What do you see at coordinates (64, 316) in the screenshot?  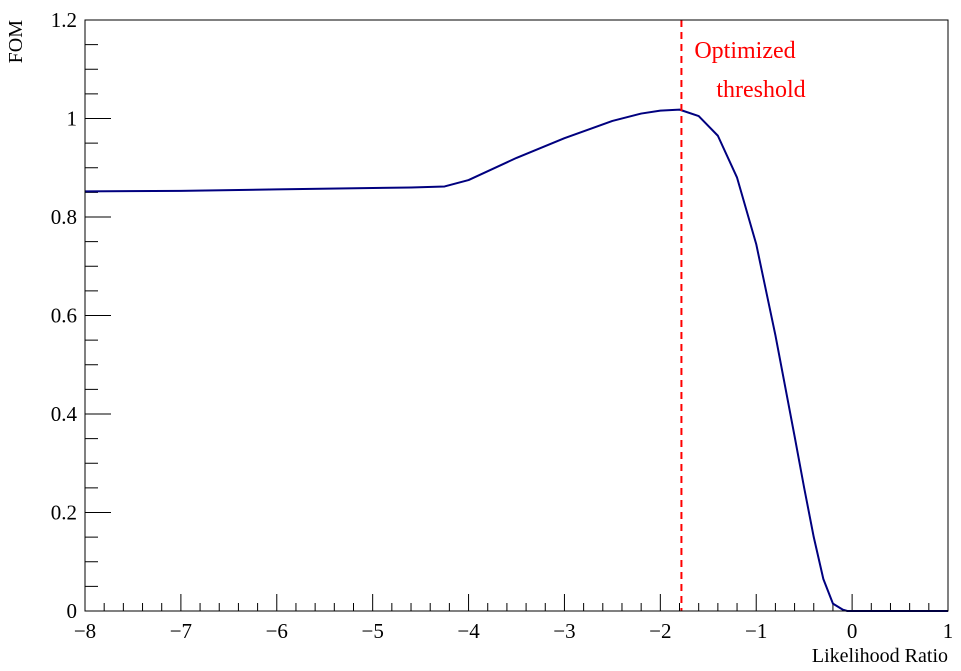 I see `y-tick-label: 0.6` at bounding box center [64, 316].